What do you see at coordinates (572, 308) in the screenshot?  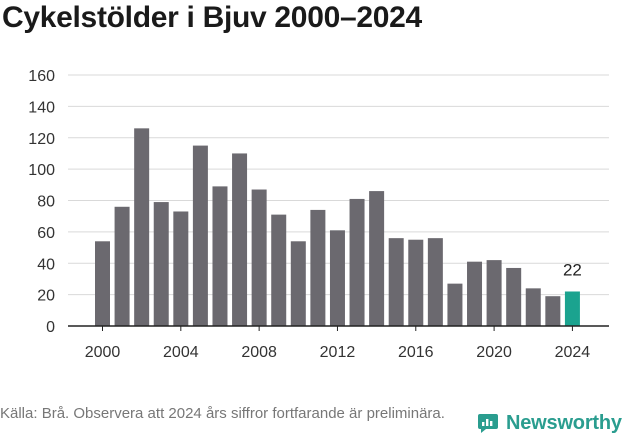 I see `highlight-bar` at bounding box center [572, 308].